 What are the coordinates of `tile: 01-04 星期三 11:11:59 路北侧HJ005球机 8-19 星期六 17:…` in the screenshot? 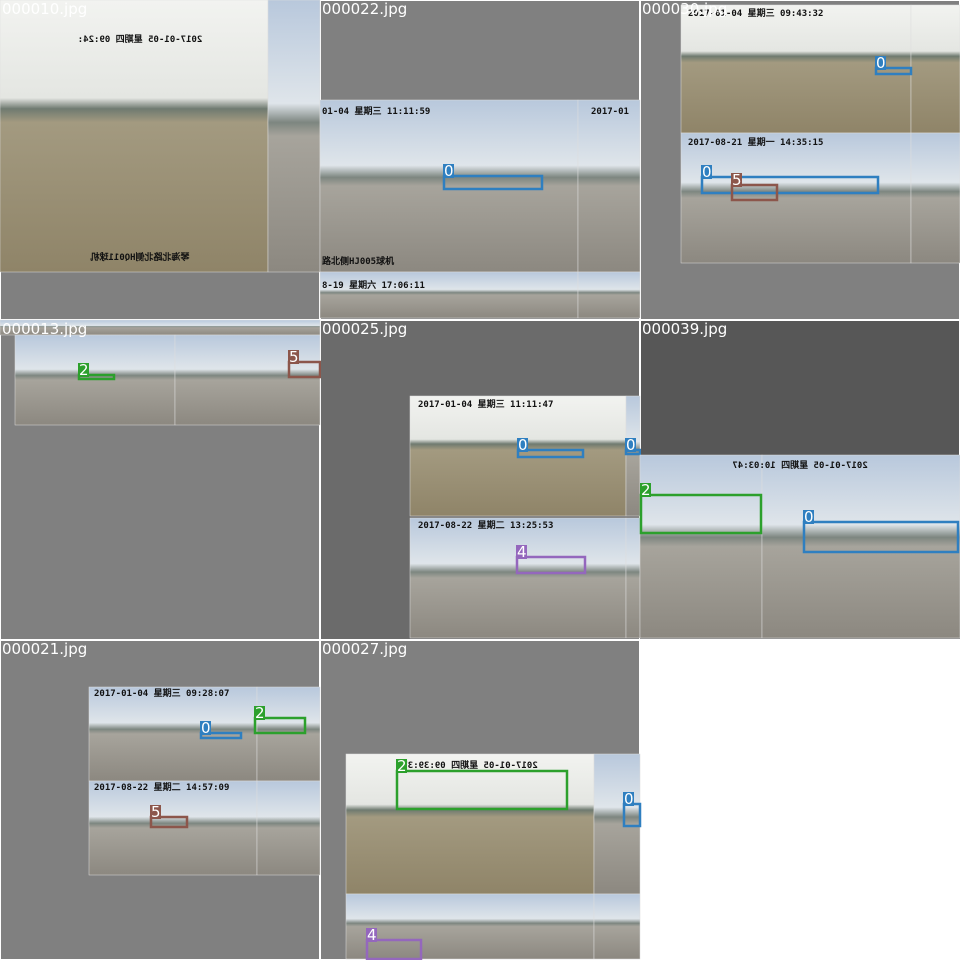 It's located at (480, 159).